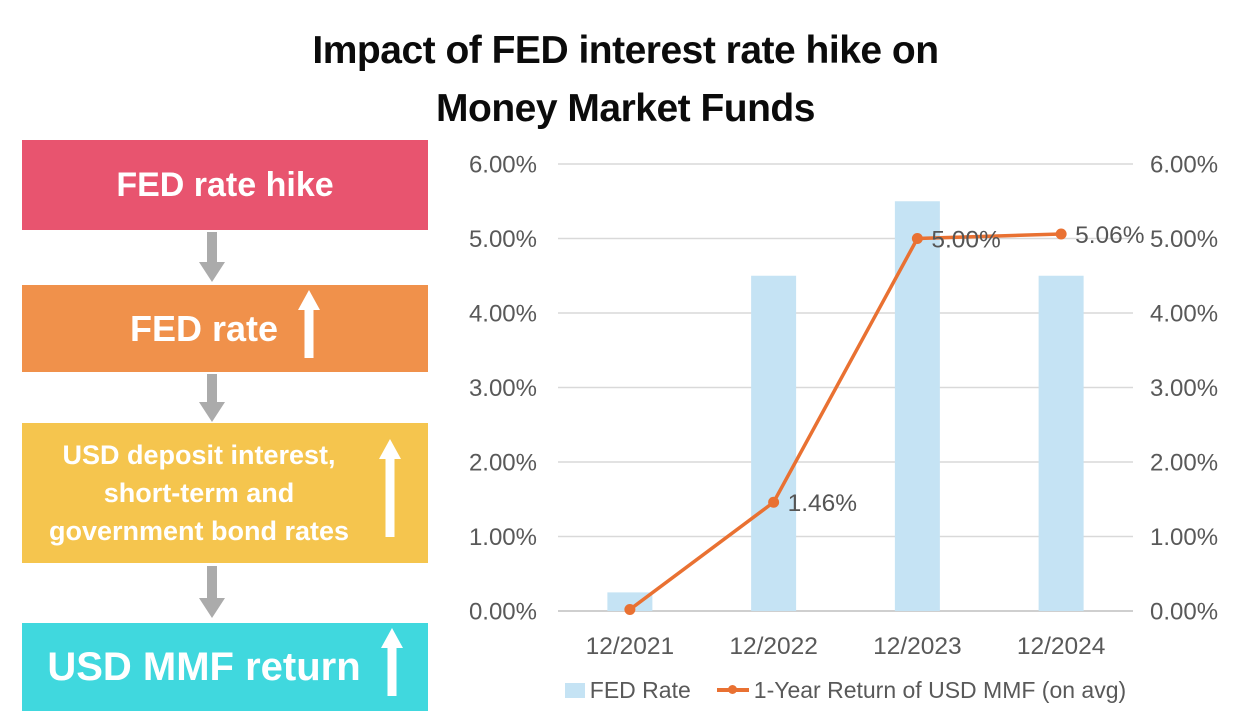 The image size is (1251, 725). What do you see at coordinates (1109, 235) in the screenshot?
I see `data-label: 5.06%` at bounding box center [1109, 235].